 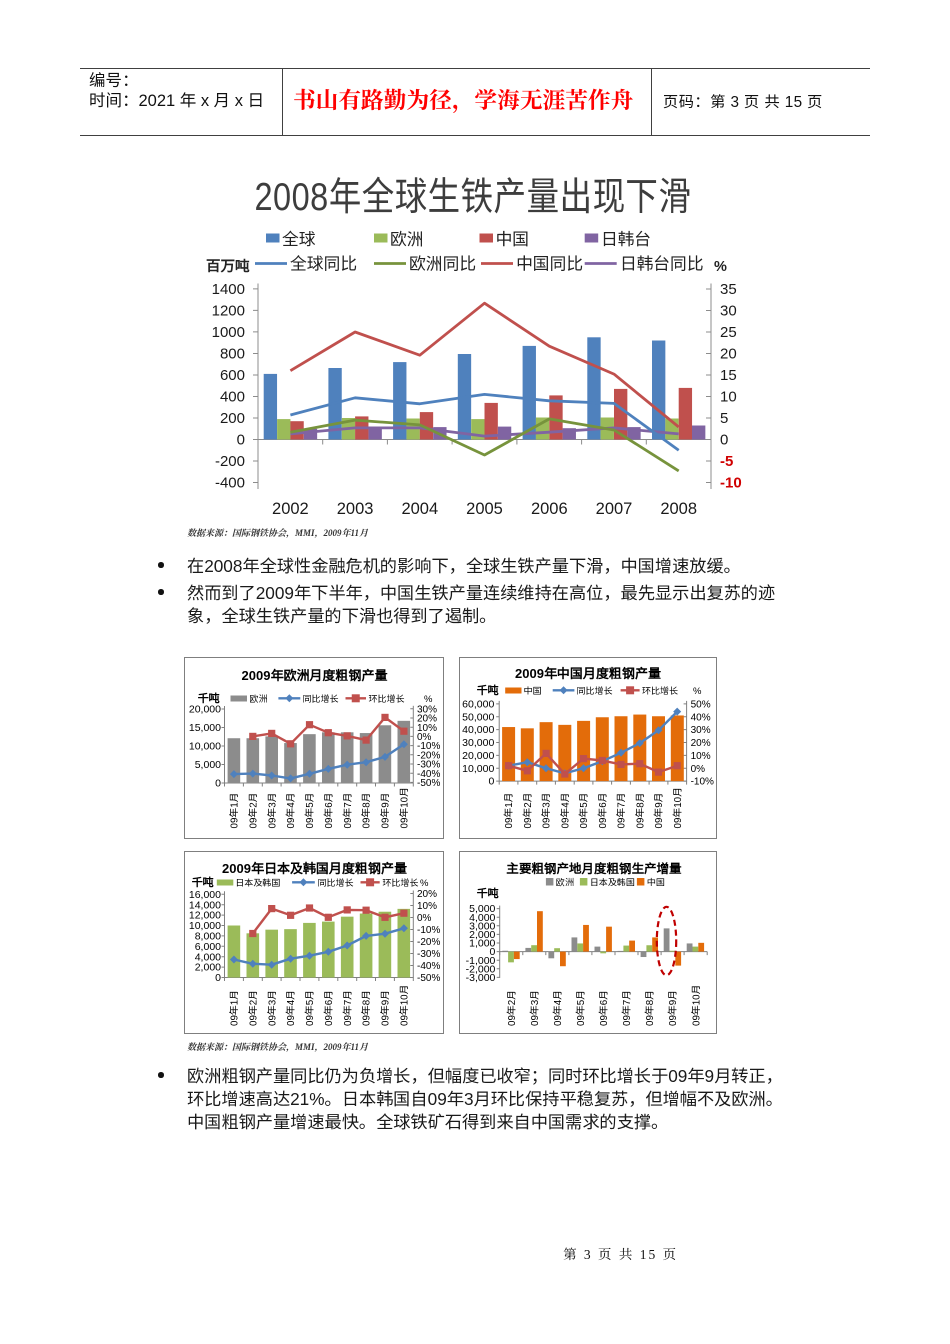 What do you see at coordinates (726, 460) in the screenshot?
I see `svg-text: -5` at bounding box center [726, 460].